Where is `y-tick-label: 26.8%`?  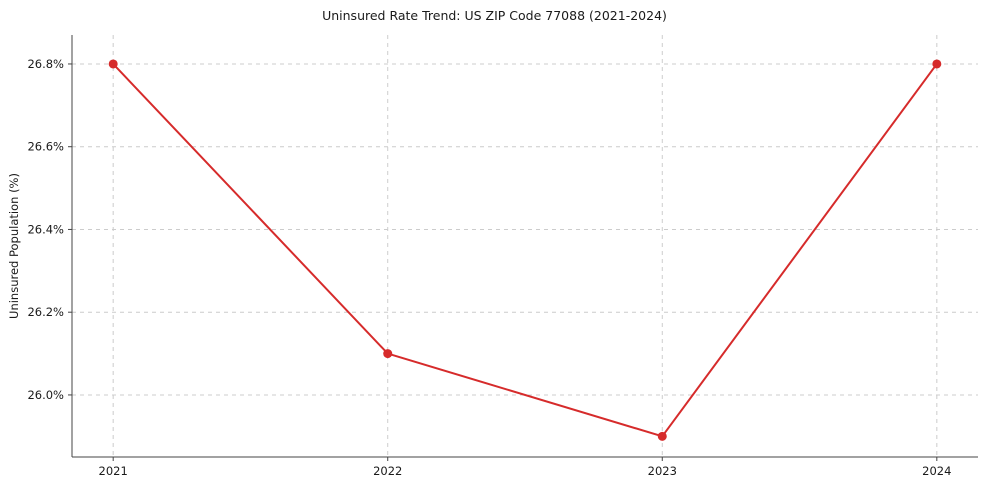 y-tick-label: 26.8% is located at coordinates (45, 64).